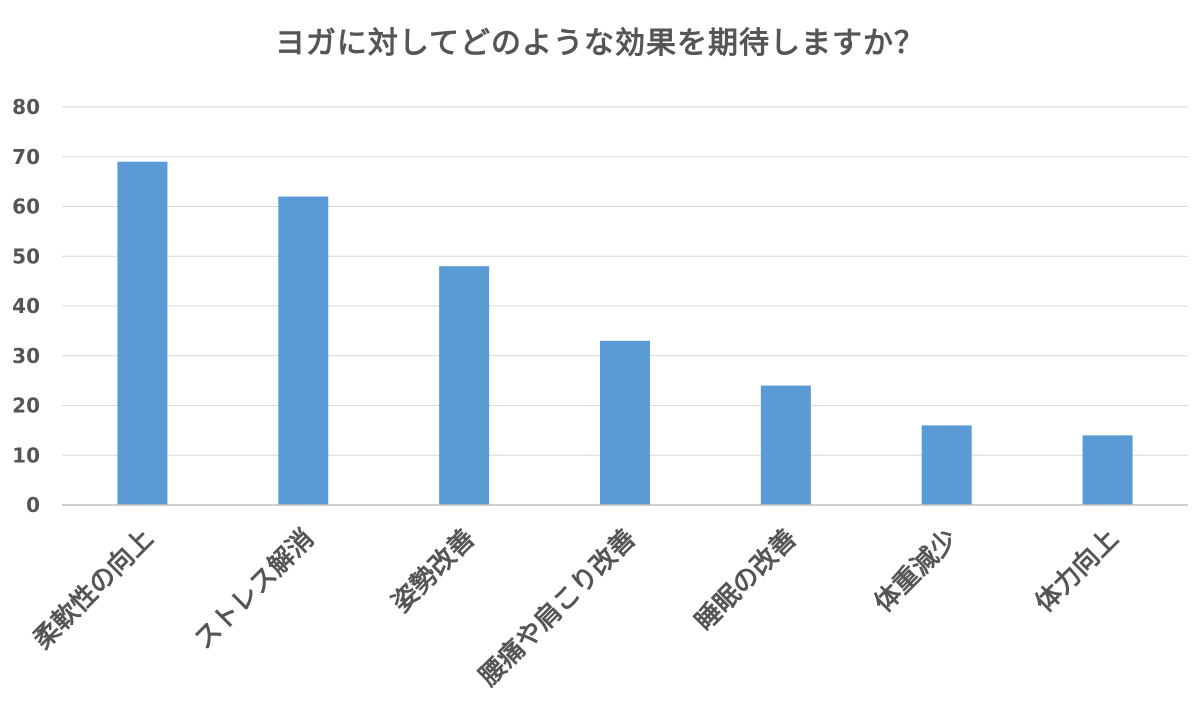 The width and height of the screenshot is (1200, 726). I want to click on y-tick-label: 20, so click(26, 406).